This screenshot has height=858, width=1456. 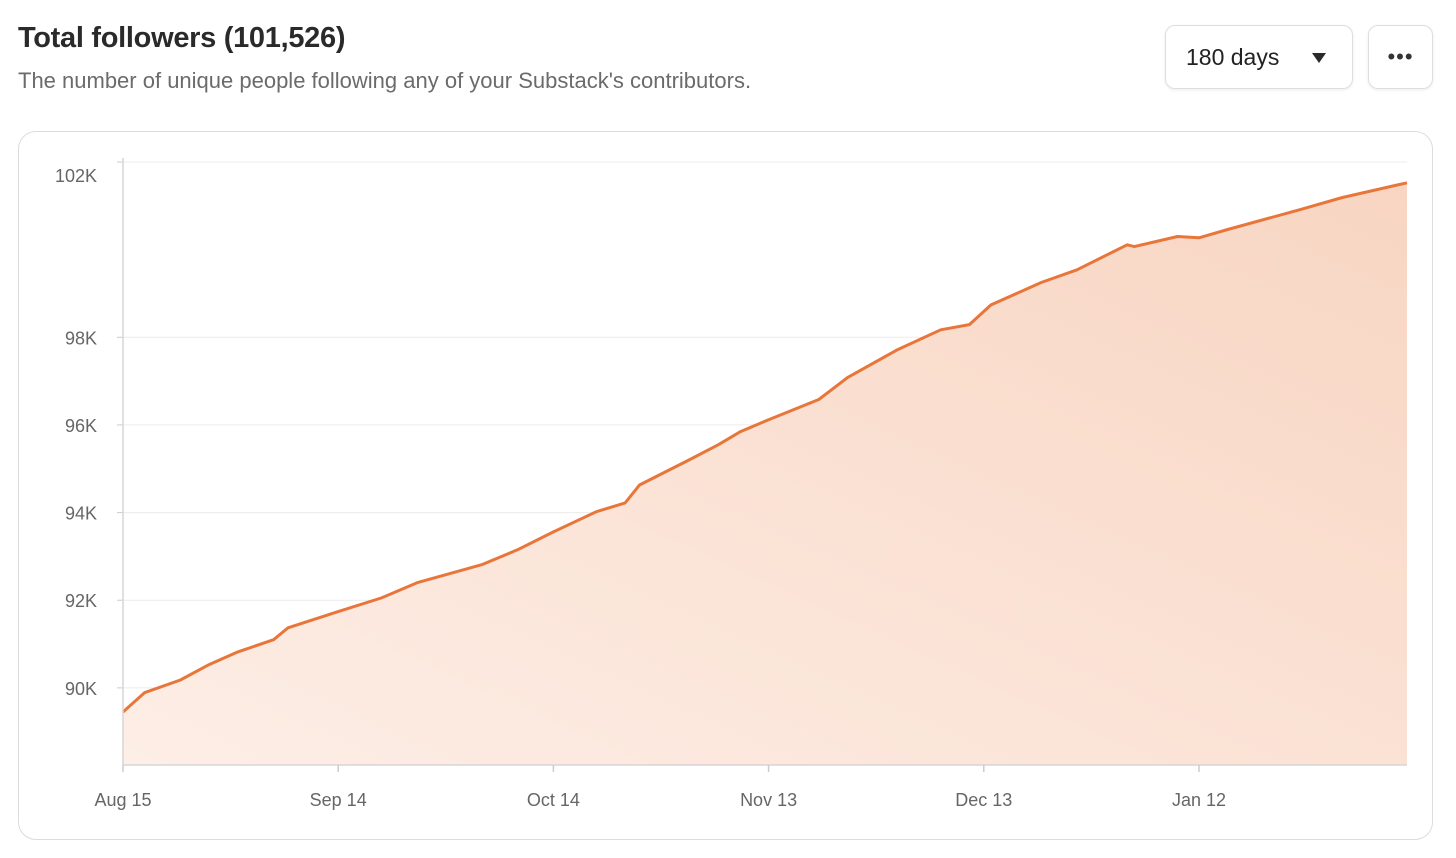 I want to click on date-range-dropdown: 180 days, so click(x=1259, y=57).